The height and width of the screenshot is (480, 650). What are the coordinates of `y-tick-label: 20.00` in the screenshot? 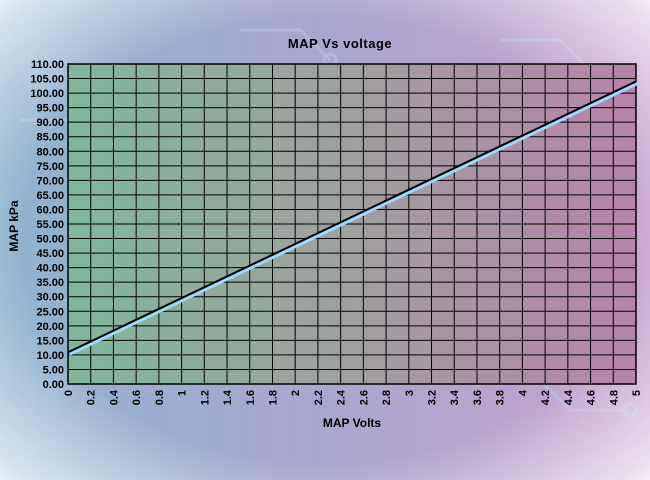 It's located at (50, 327).